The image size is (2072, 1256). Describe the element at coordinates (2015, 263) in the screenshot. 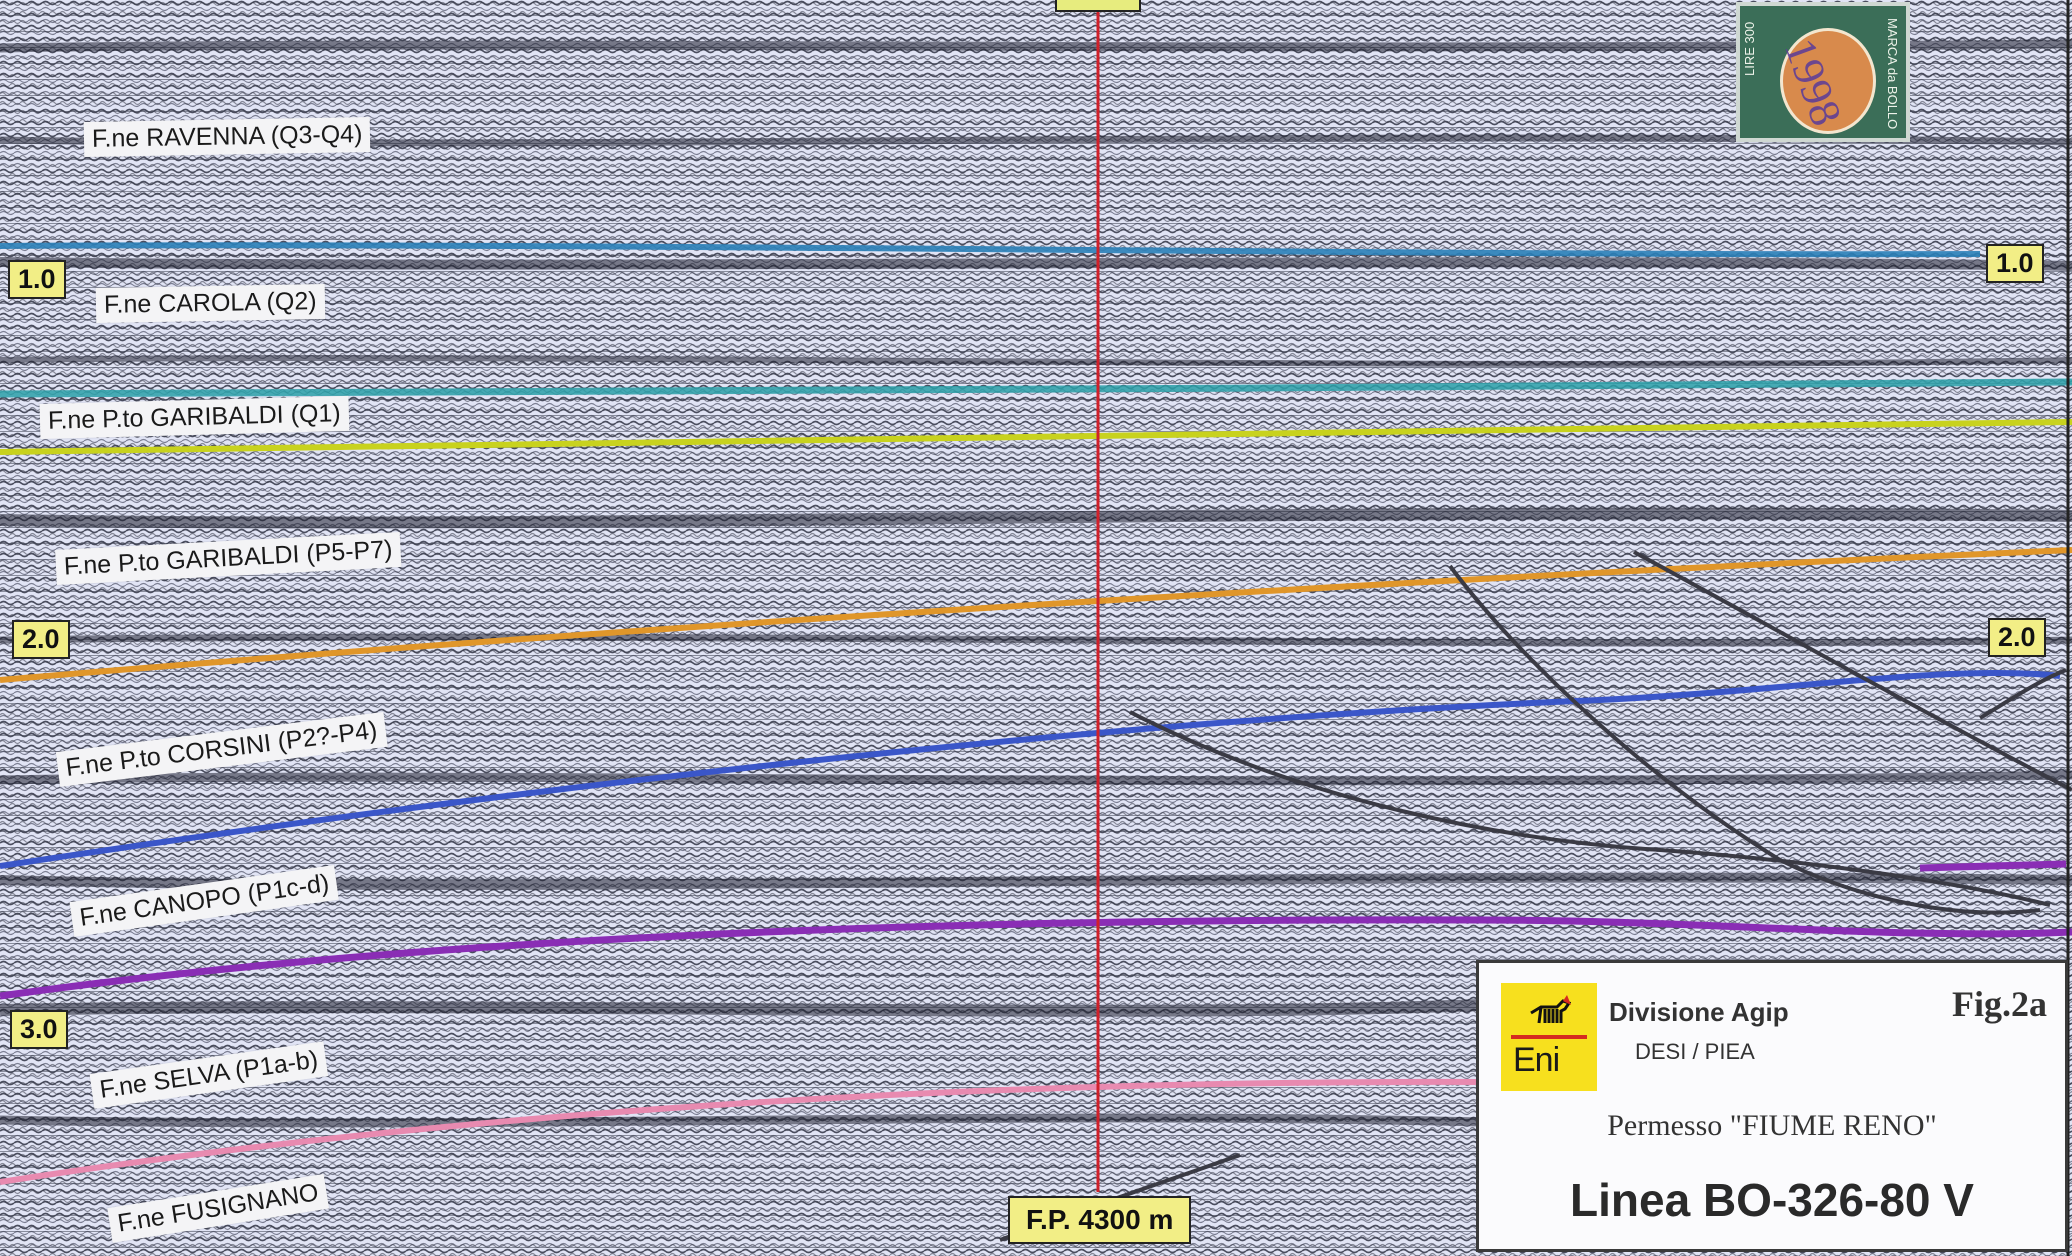

I see `time-tick-right-1: 1.0` at that location.